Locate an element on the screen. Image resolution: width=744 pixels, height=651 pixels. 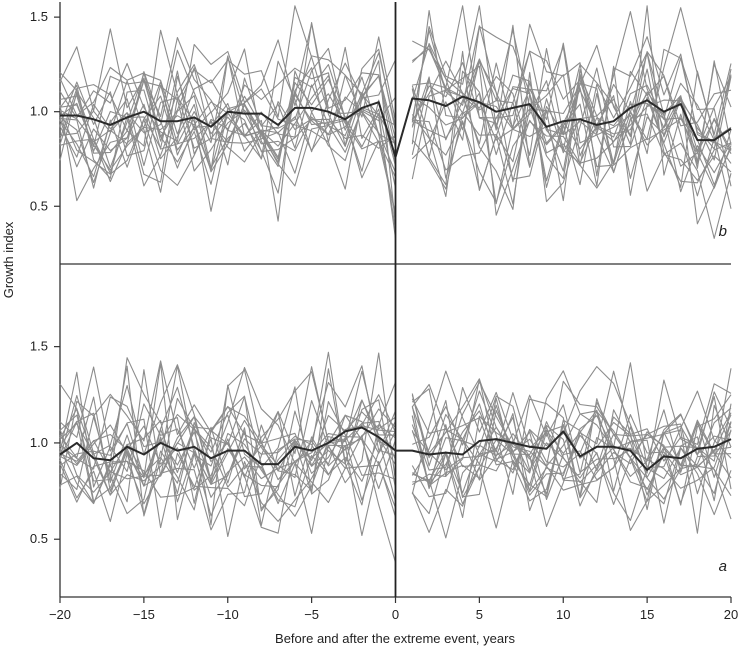
individual-series-18-after is located at coordinates (571, 451).